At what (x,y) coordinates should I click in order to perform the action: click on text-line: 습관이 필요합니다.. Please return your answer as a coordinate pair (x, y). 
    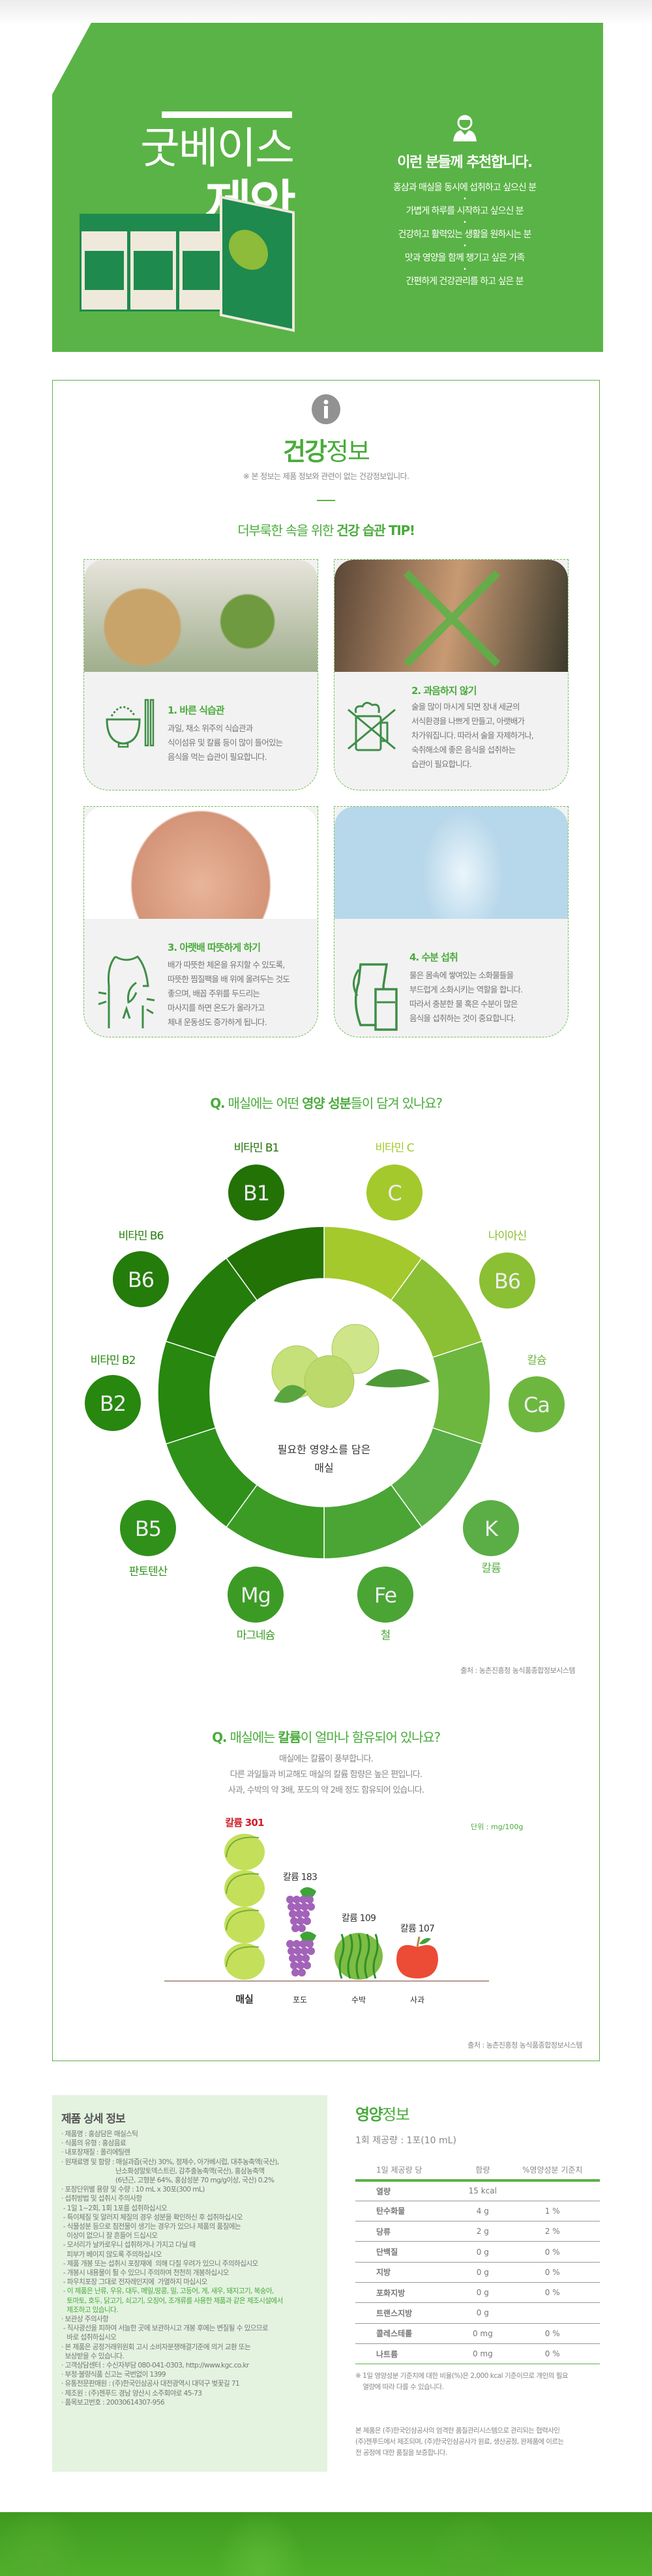
    Looking at the image, I should click on (442, 764).